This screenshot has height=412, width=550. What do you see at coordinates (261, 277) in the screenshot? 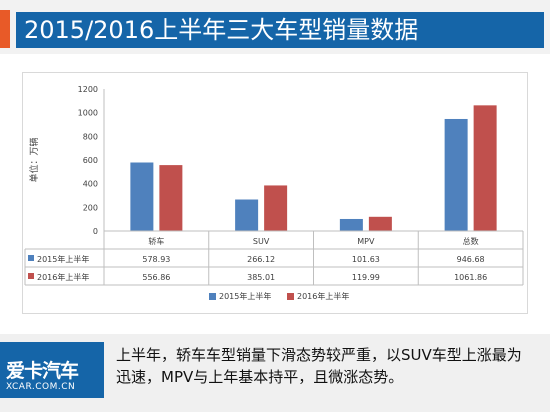
I see `data-label: 385.01` at bounding box center [261, 277].